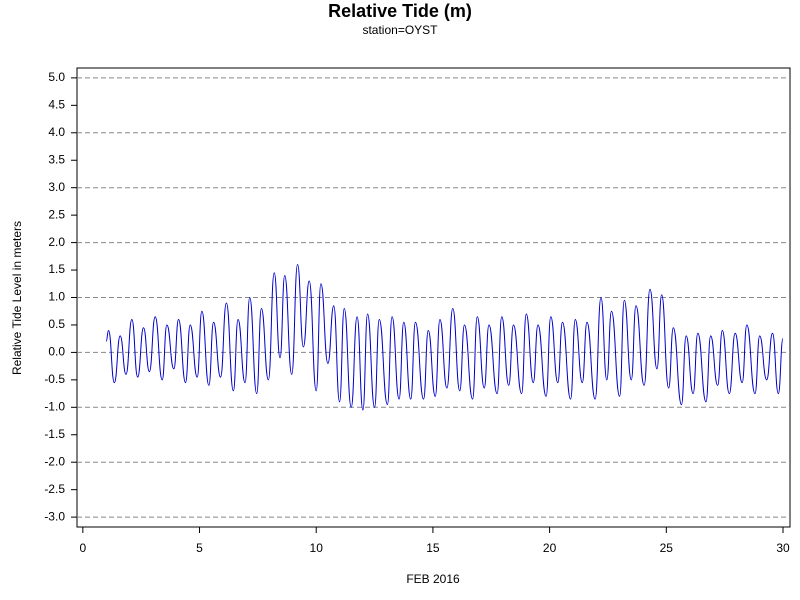 This screenshot has height=600, width=800. I want to click on y-tick-label: -2.0, so click(54, 461).